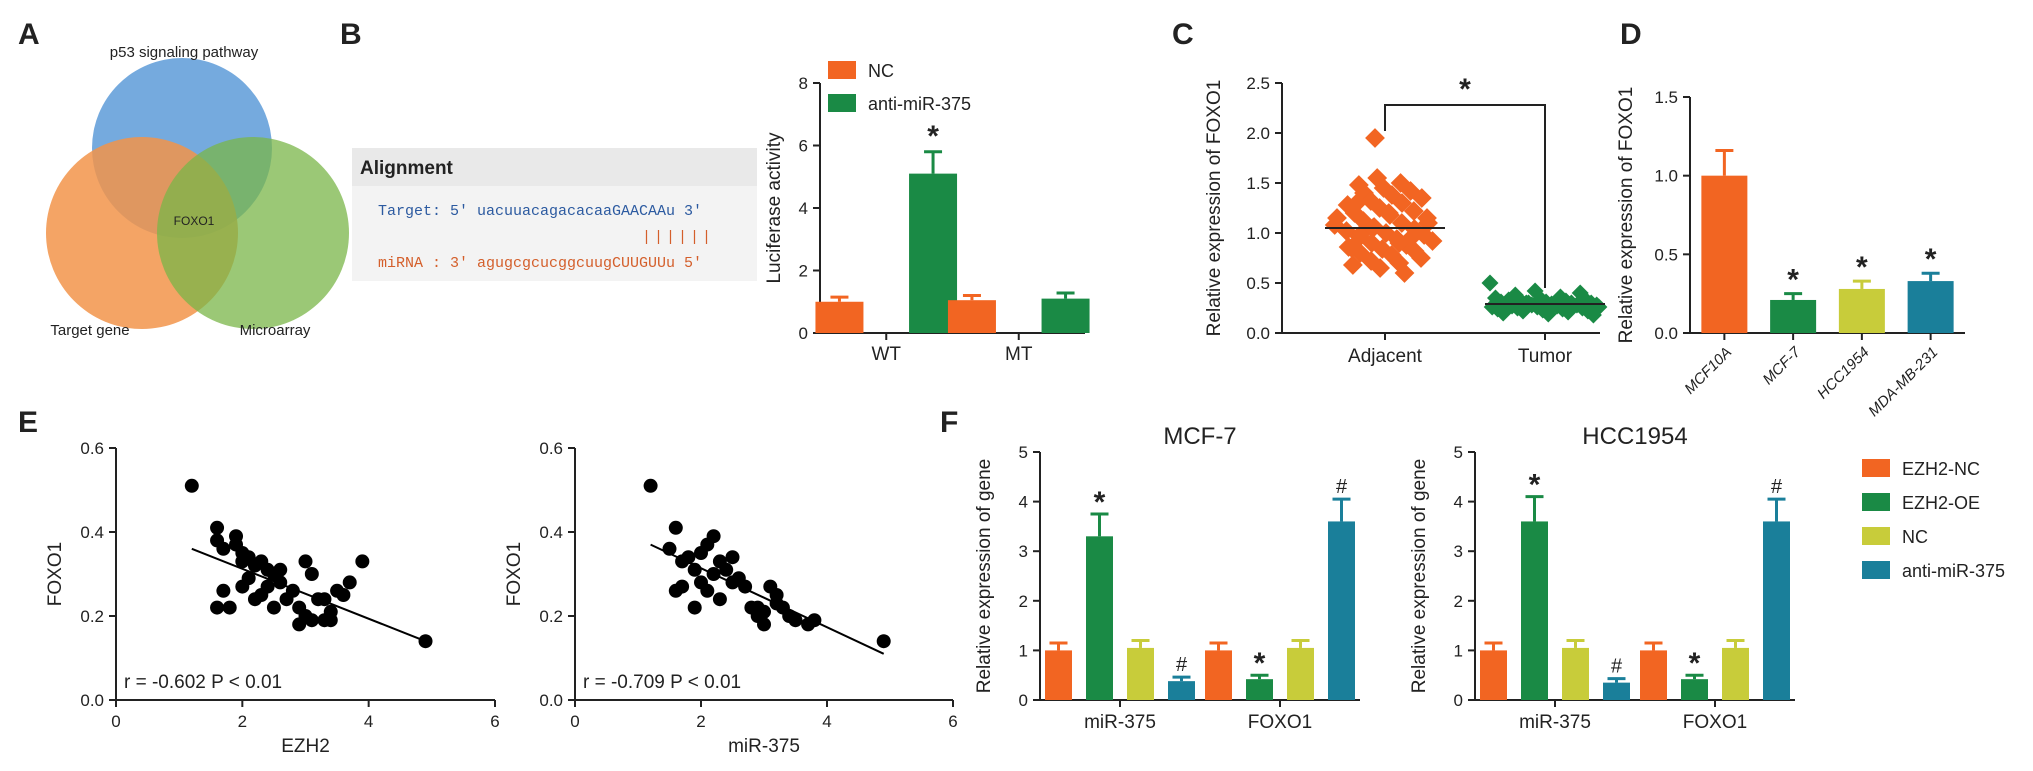  What do you see at coordinates (919, 104) in the screenshot?
I see `legend-label: anti-miR-375` at bounding box center [919, 104].